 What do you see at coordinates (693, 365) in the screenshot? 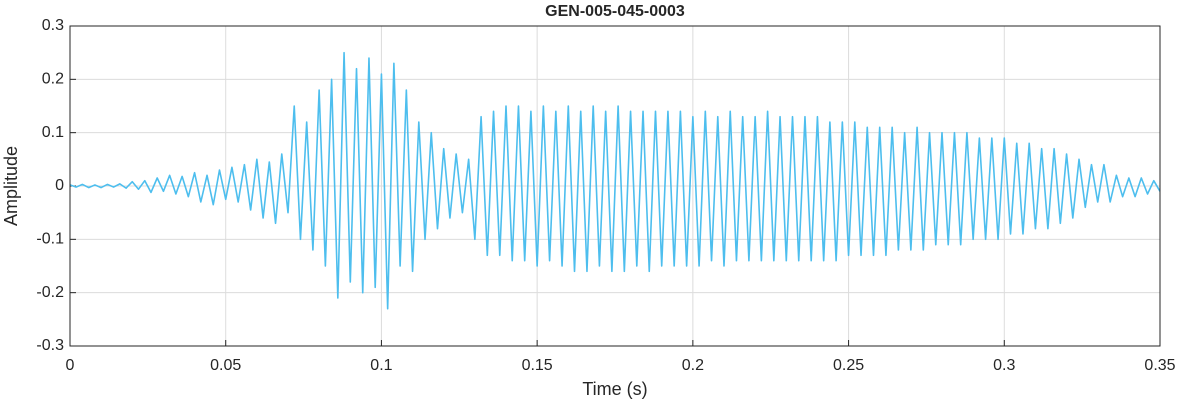
I see `x-tick-label: 0.2` at bounding box center [693, 365].